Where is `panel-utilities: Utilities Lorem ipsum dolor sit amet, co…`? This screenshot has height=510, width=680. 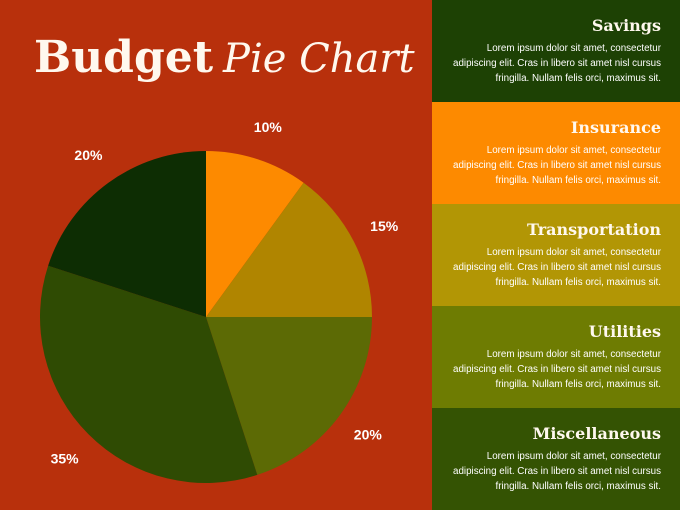 panel-utilities: Utilities Lorem ipsum dolor sit amet, co… is located at coordinates (556, 357).